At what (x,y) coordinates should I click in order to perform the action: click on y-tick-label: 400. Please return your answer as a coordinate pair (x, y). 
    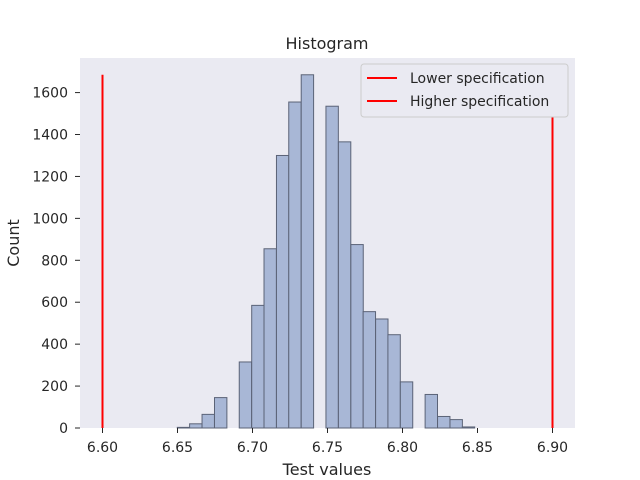
    Looking at the image, I should click on (54, 345).